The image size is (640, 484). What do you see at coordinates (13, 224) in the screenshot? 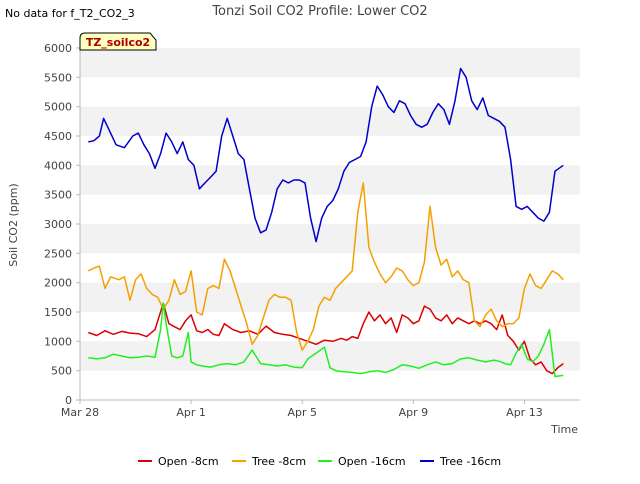
I see `y-axis-title: Soil CO2 (ppm)` at bounding box center [13, 224].